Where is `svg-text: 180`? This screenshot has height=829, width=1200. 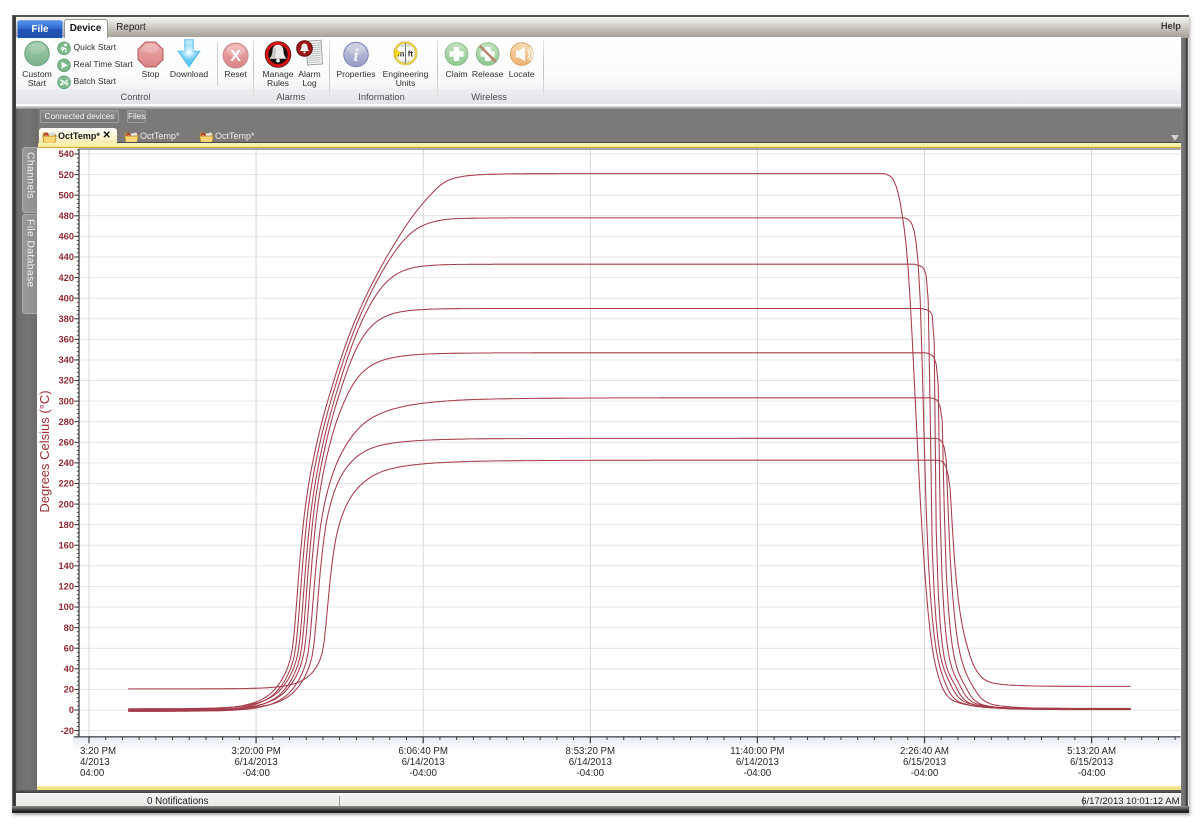 svg-text: 180 is located at coordinates (66, 524).